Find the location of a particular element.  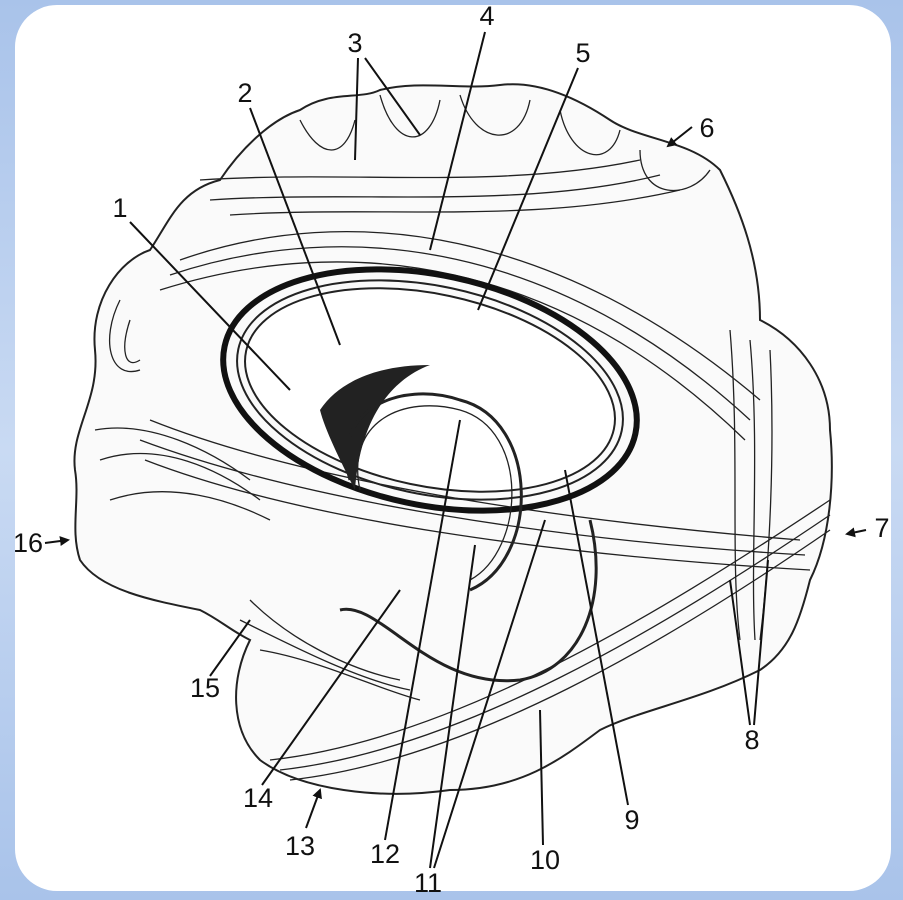

callout-label: 12 is located at coordinates (385, 854).